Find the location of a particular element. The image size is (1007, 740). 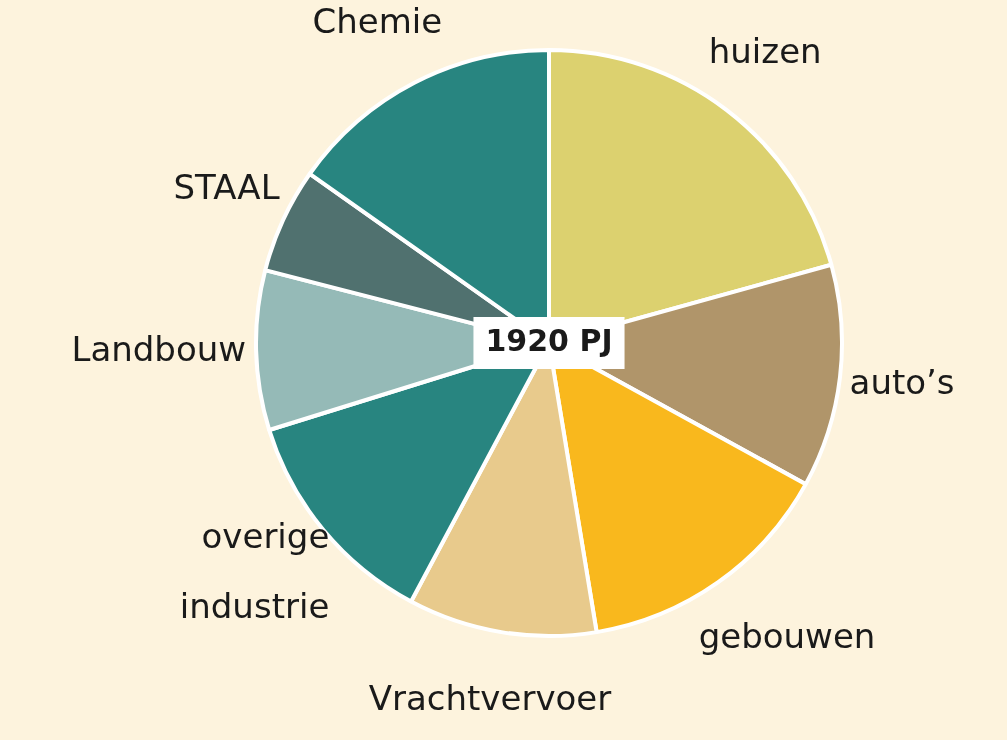

slice-label: STAAL is located at coordinates (226, 187).